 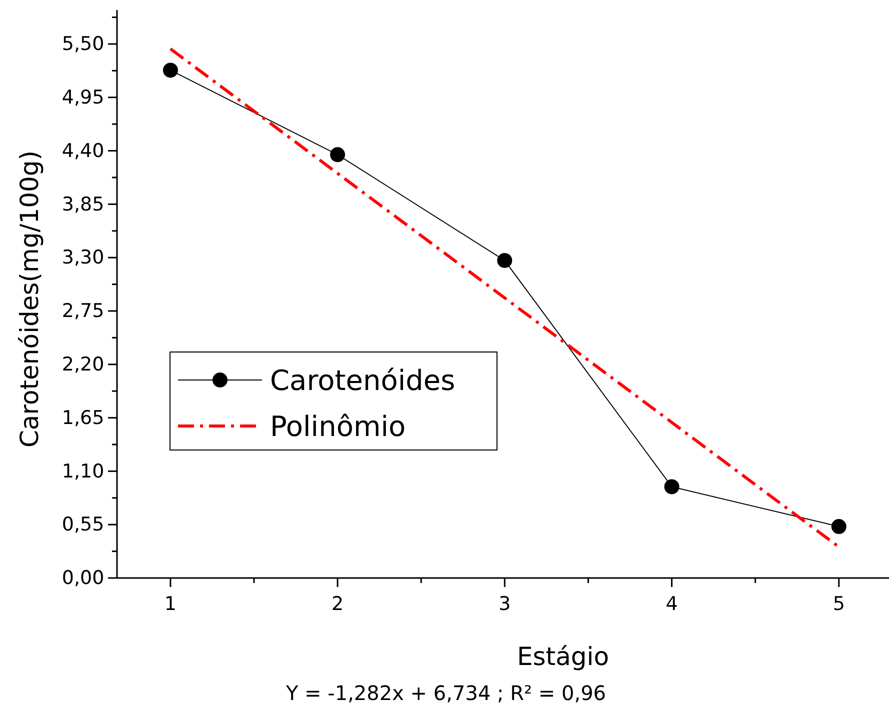 What do you see at coordinates (83, 364) in the screenshot?
I see `y-tick-label: 2,20` at bounding box center [83, 364].